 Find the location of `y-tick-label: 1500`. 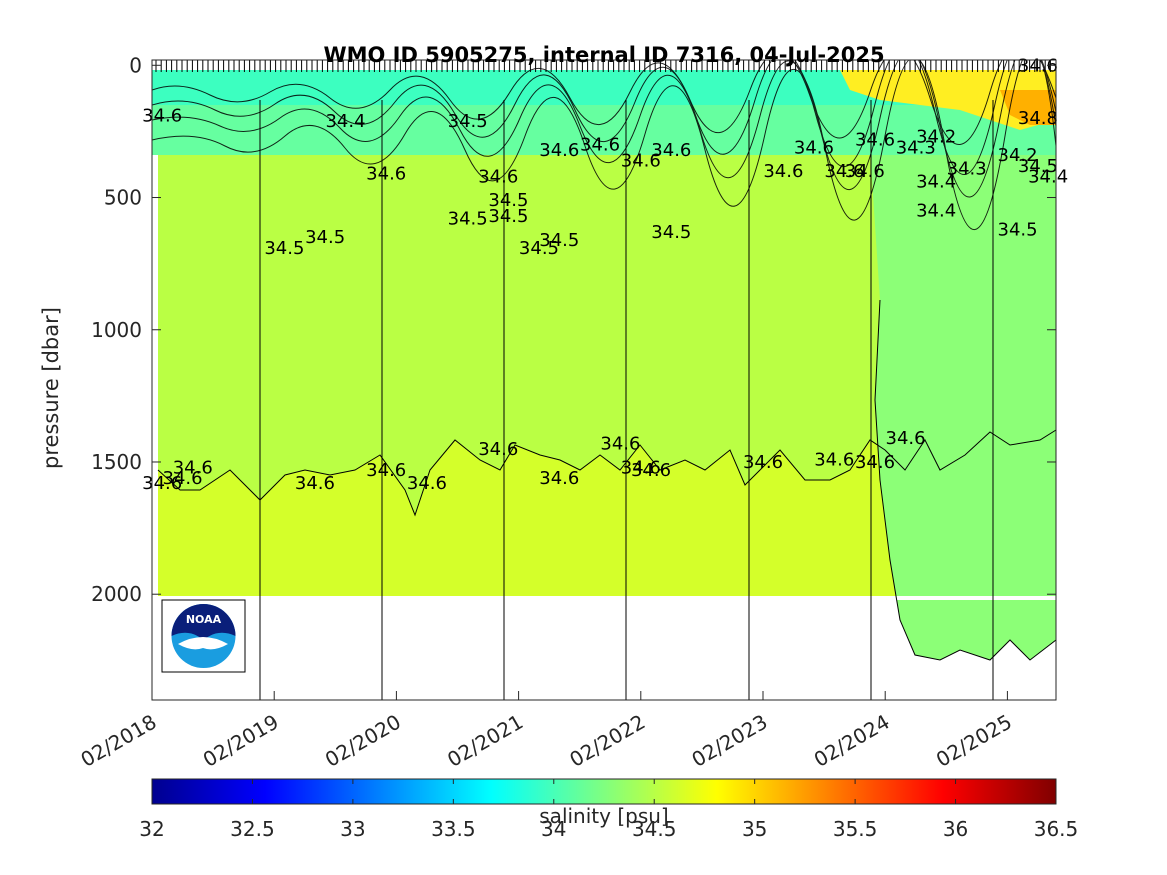

y-tick-label: 1500 is located at coordinates (116, 462).